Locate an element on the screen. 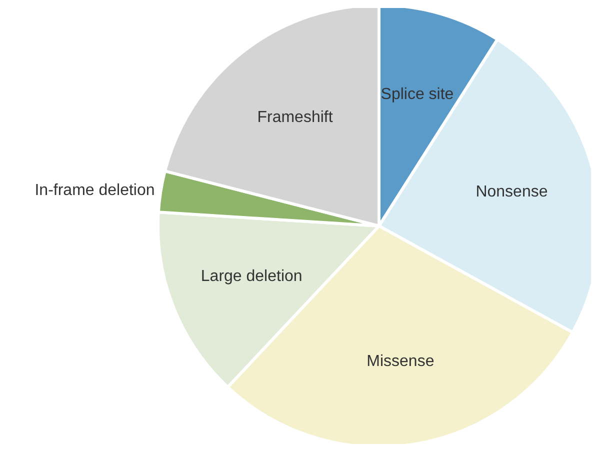 The width and height of the screenshot is (599, 452). slice-label: In-frame deletion is located at coordinates (94, 190).